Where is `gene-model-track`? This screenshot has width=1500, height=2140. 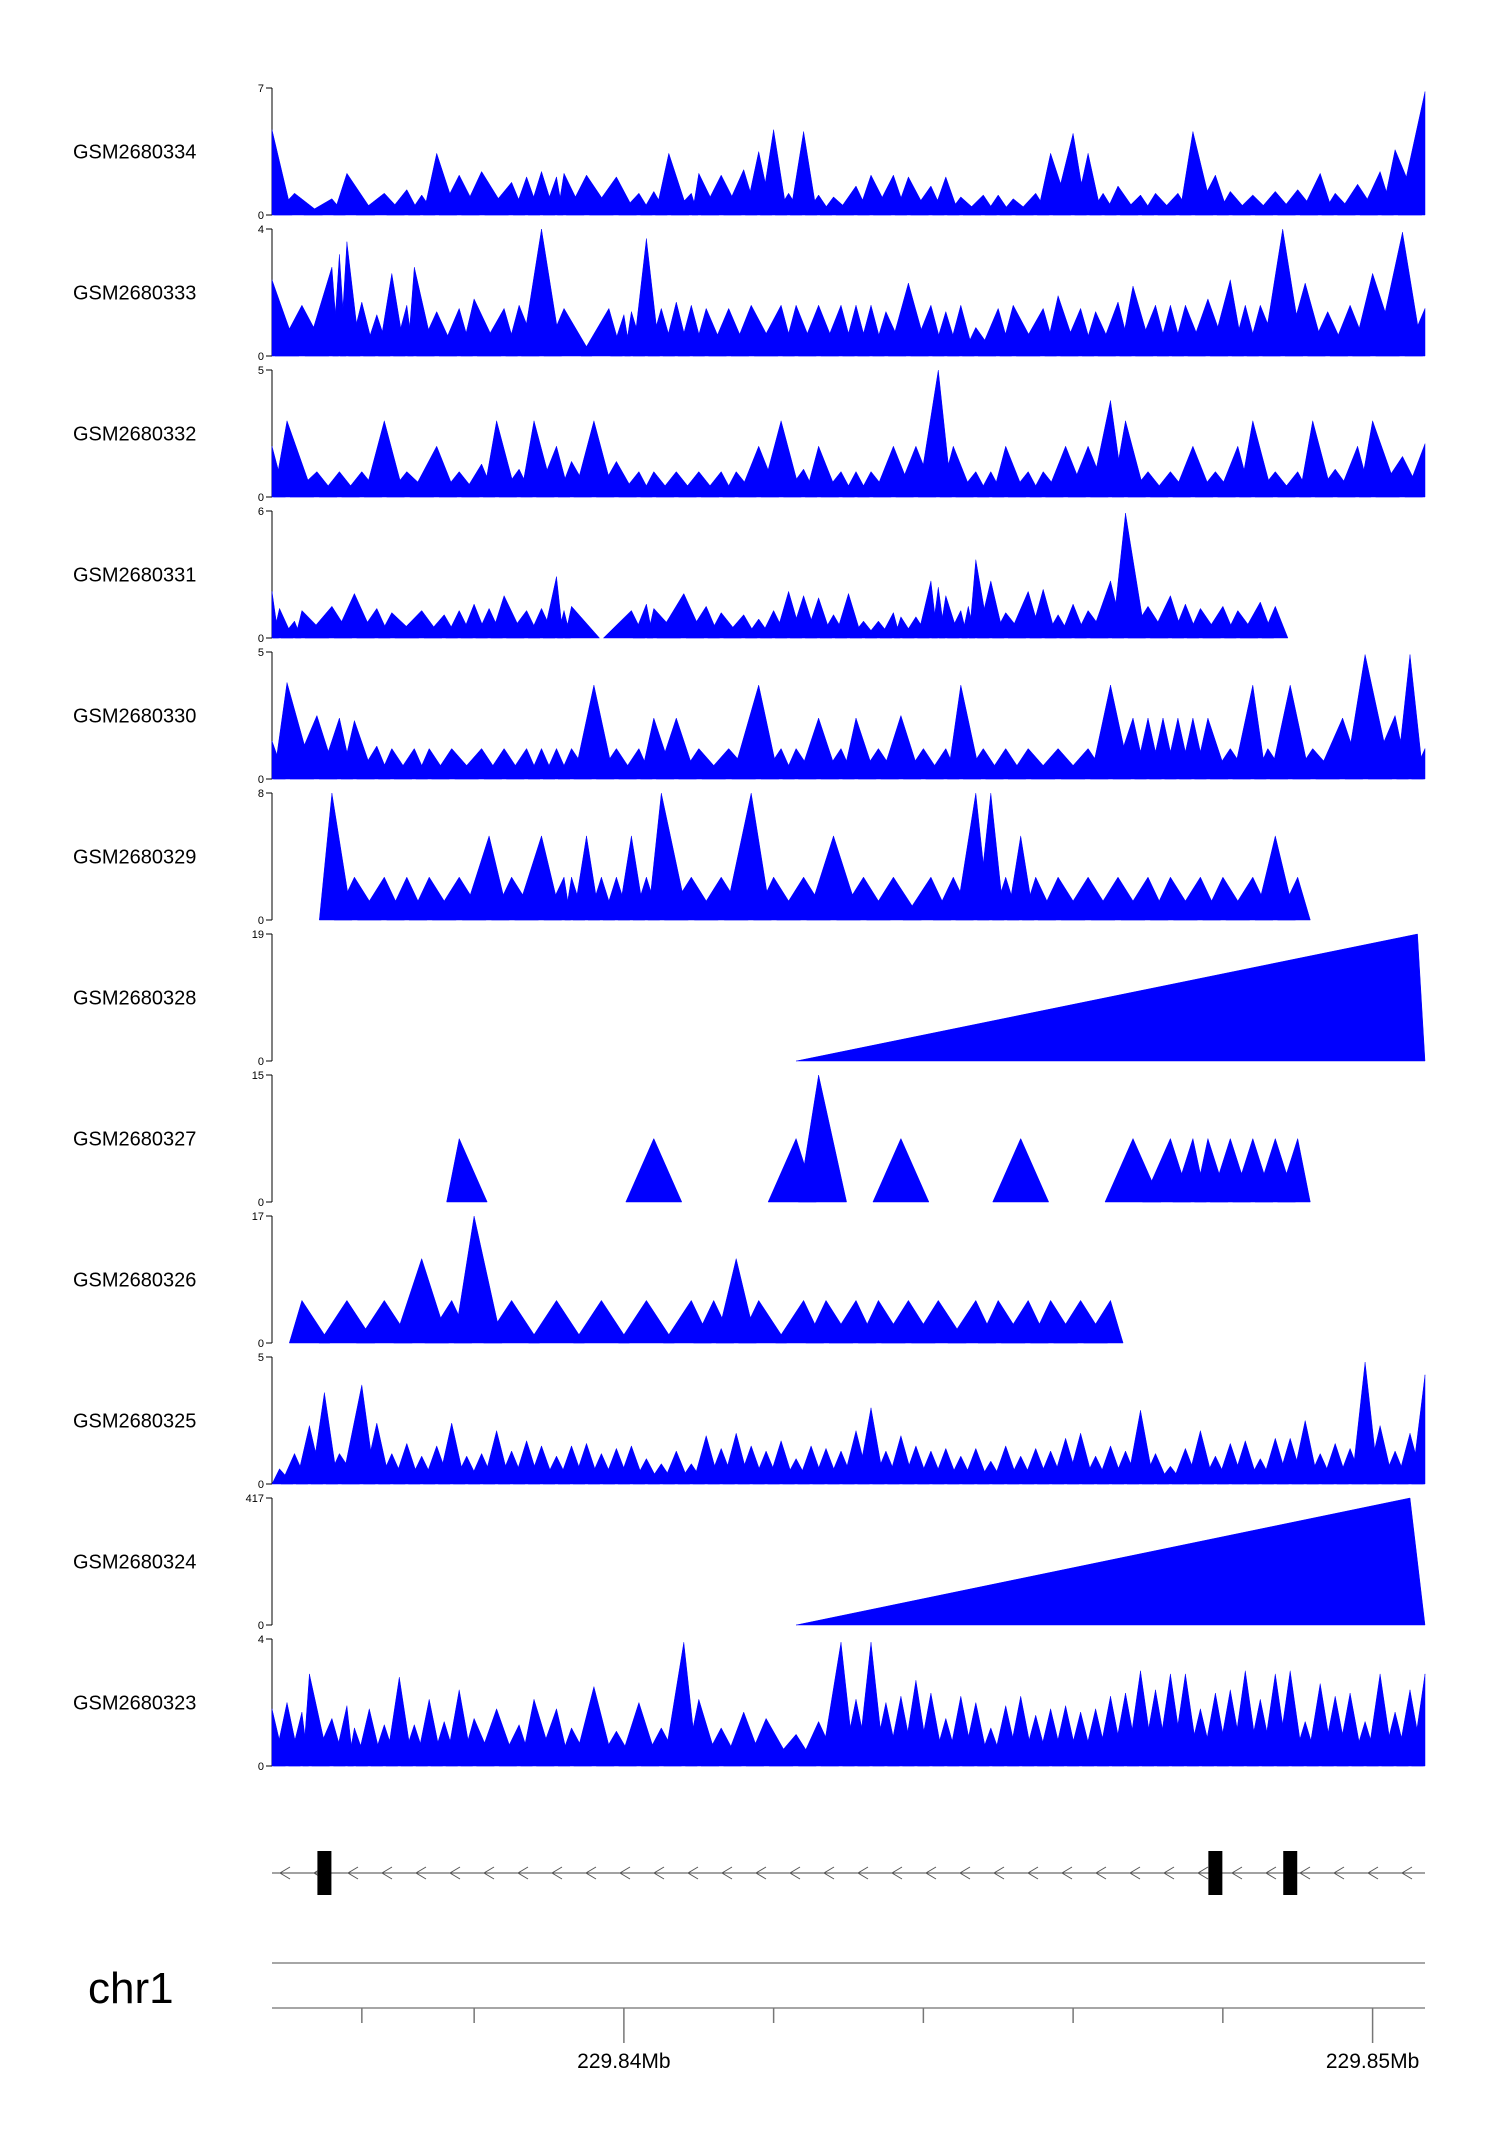
gene-model-track is located at coordinates (848, 1873).